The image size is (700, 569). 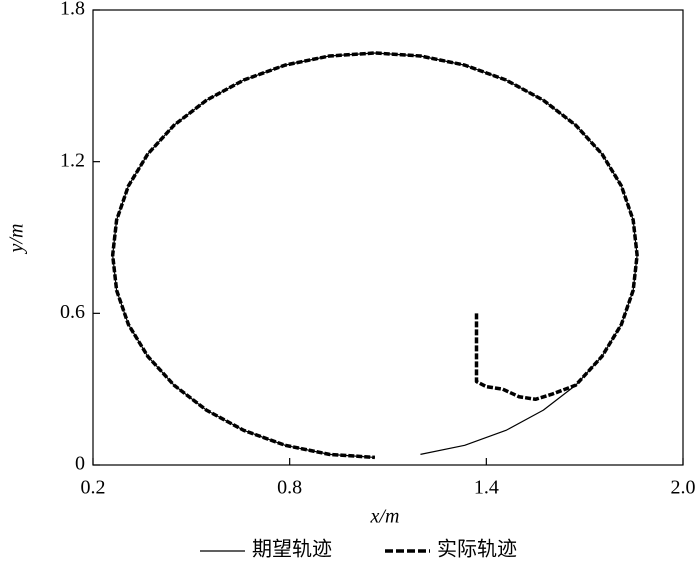 I want to click on y-tick-label: 0, so click(x=80, y=464).